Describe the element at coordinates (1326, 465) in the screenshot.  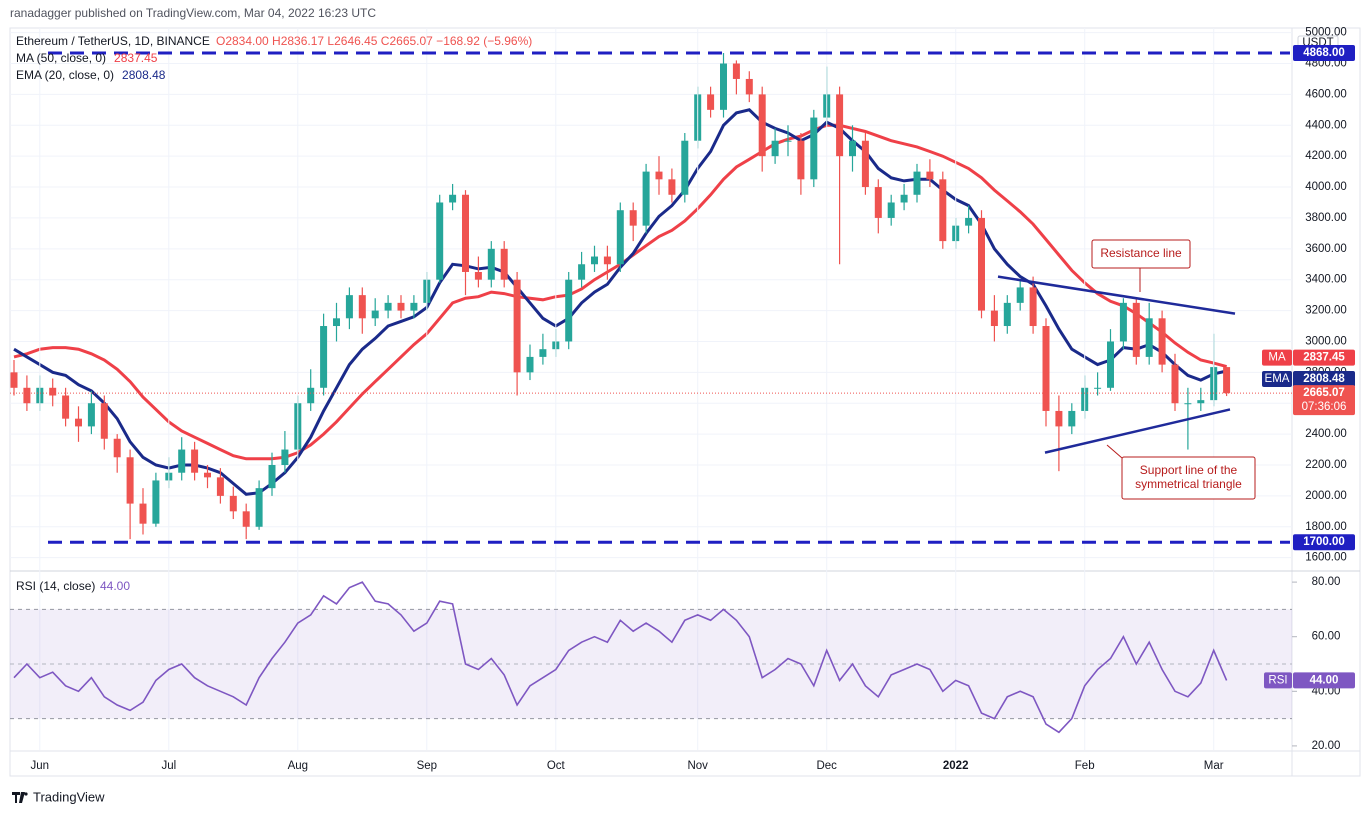
I see `y-tick-label: 2200.00` at that location.